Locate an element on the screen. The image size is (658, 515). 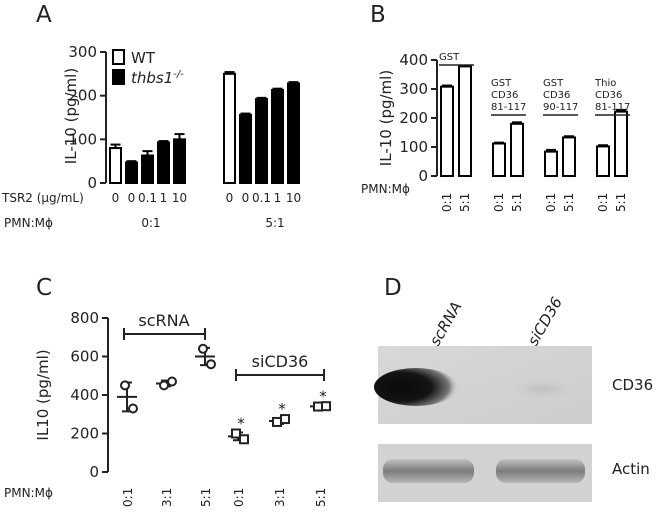
panel-a-tsr2-label: 1 is located at coordinates (164, 198).